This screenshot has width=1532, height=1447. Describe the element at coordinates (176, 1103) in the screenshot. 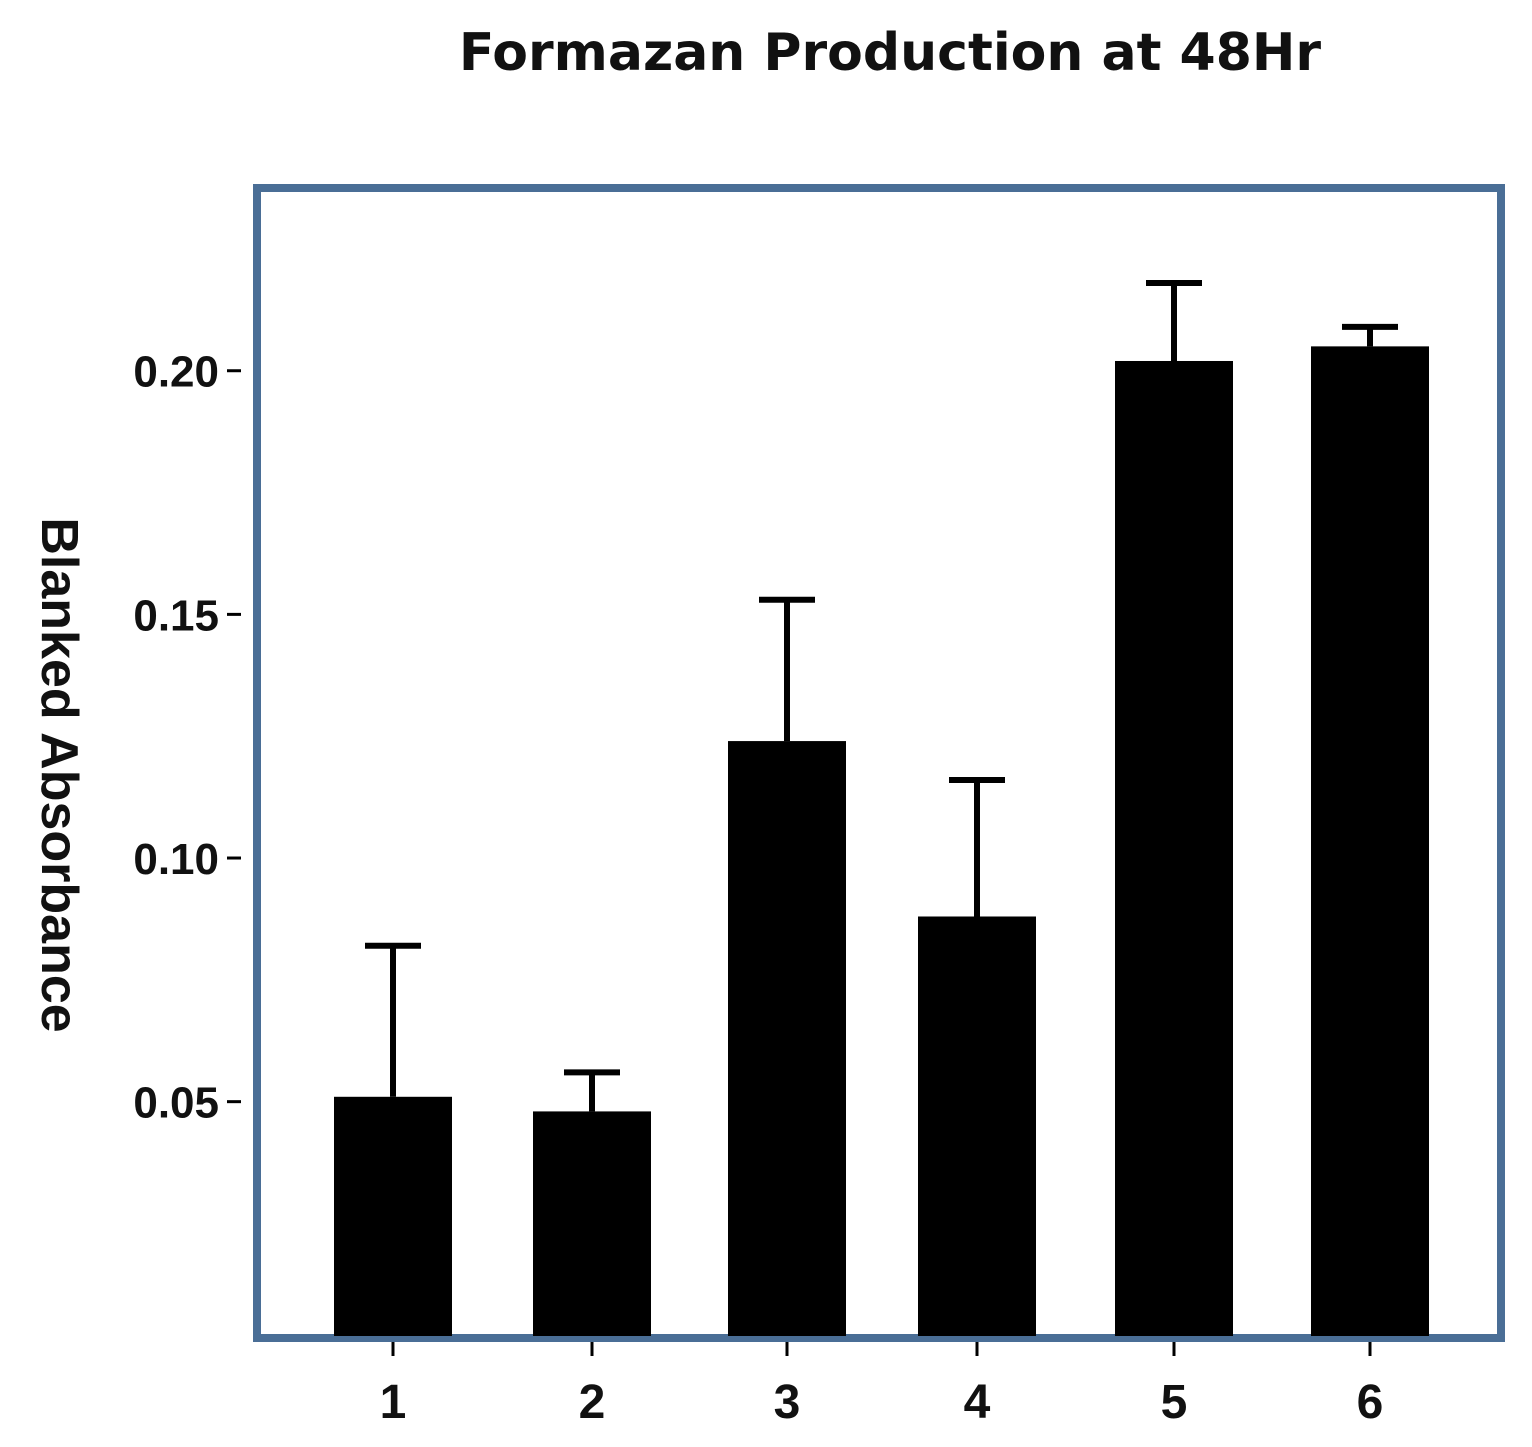

I see `y-tick-label: 0.05` at that location.